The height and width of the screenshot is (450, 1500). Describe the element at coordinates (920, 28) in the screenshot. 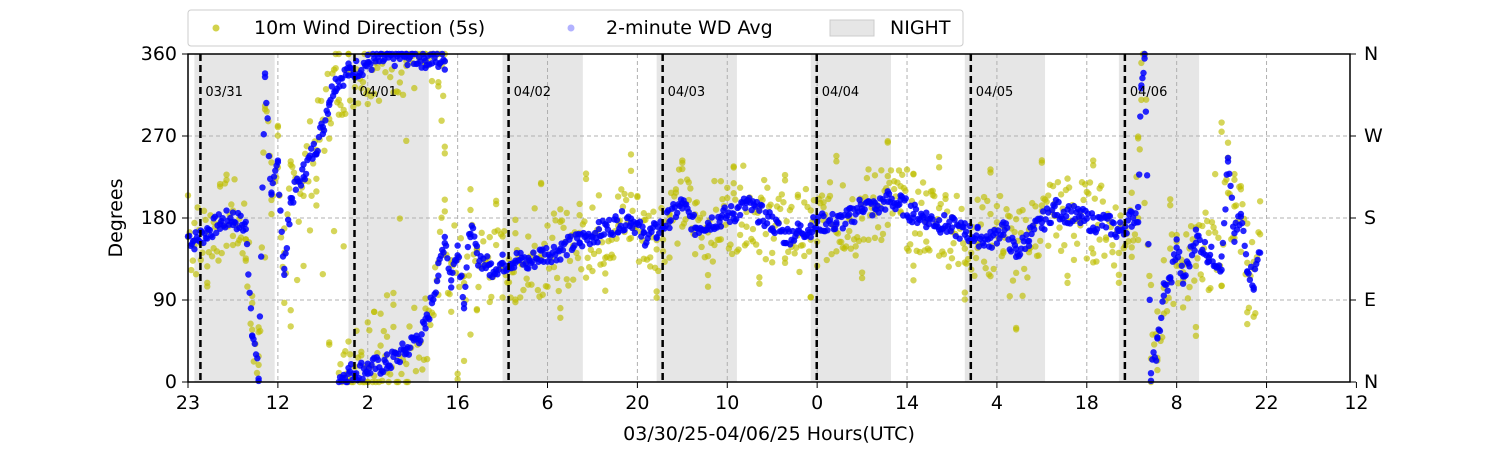

I see `legend-label-night: NIGHT` at that location.